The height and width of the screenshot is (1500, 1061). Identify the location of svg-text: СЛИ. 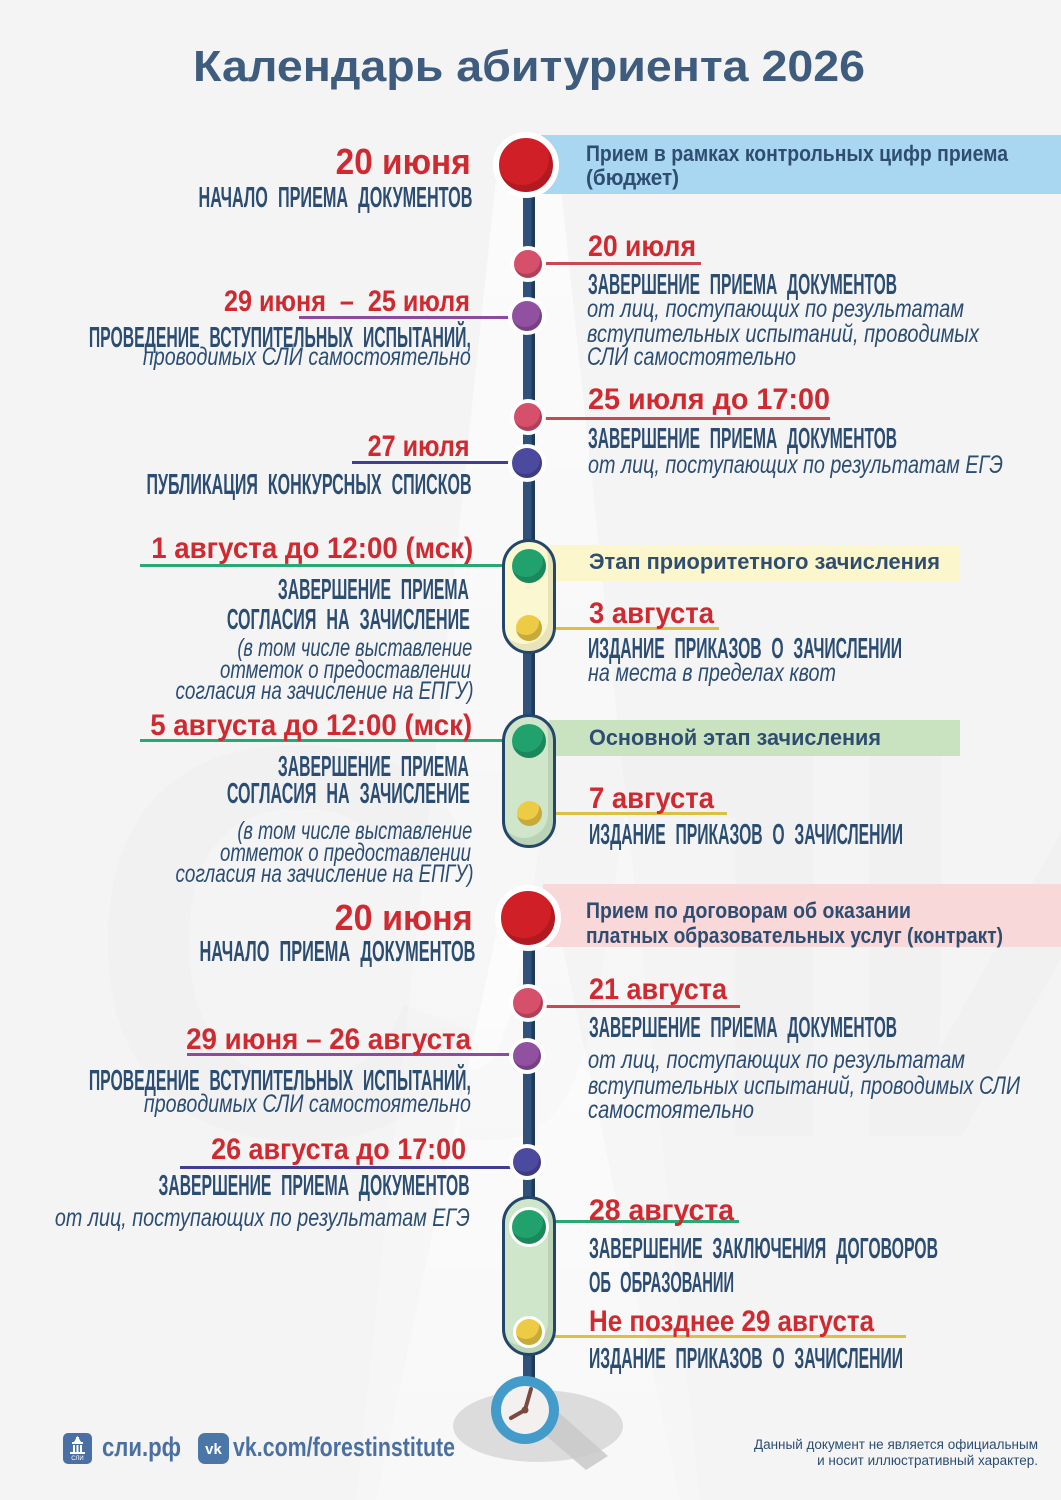
(77, 1459).